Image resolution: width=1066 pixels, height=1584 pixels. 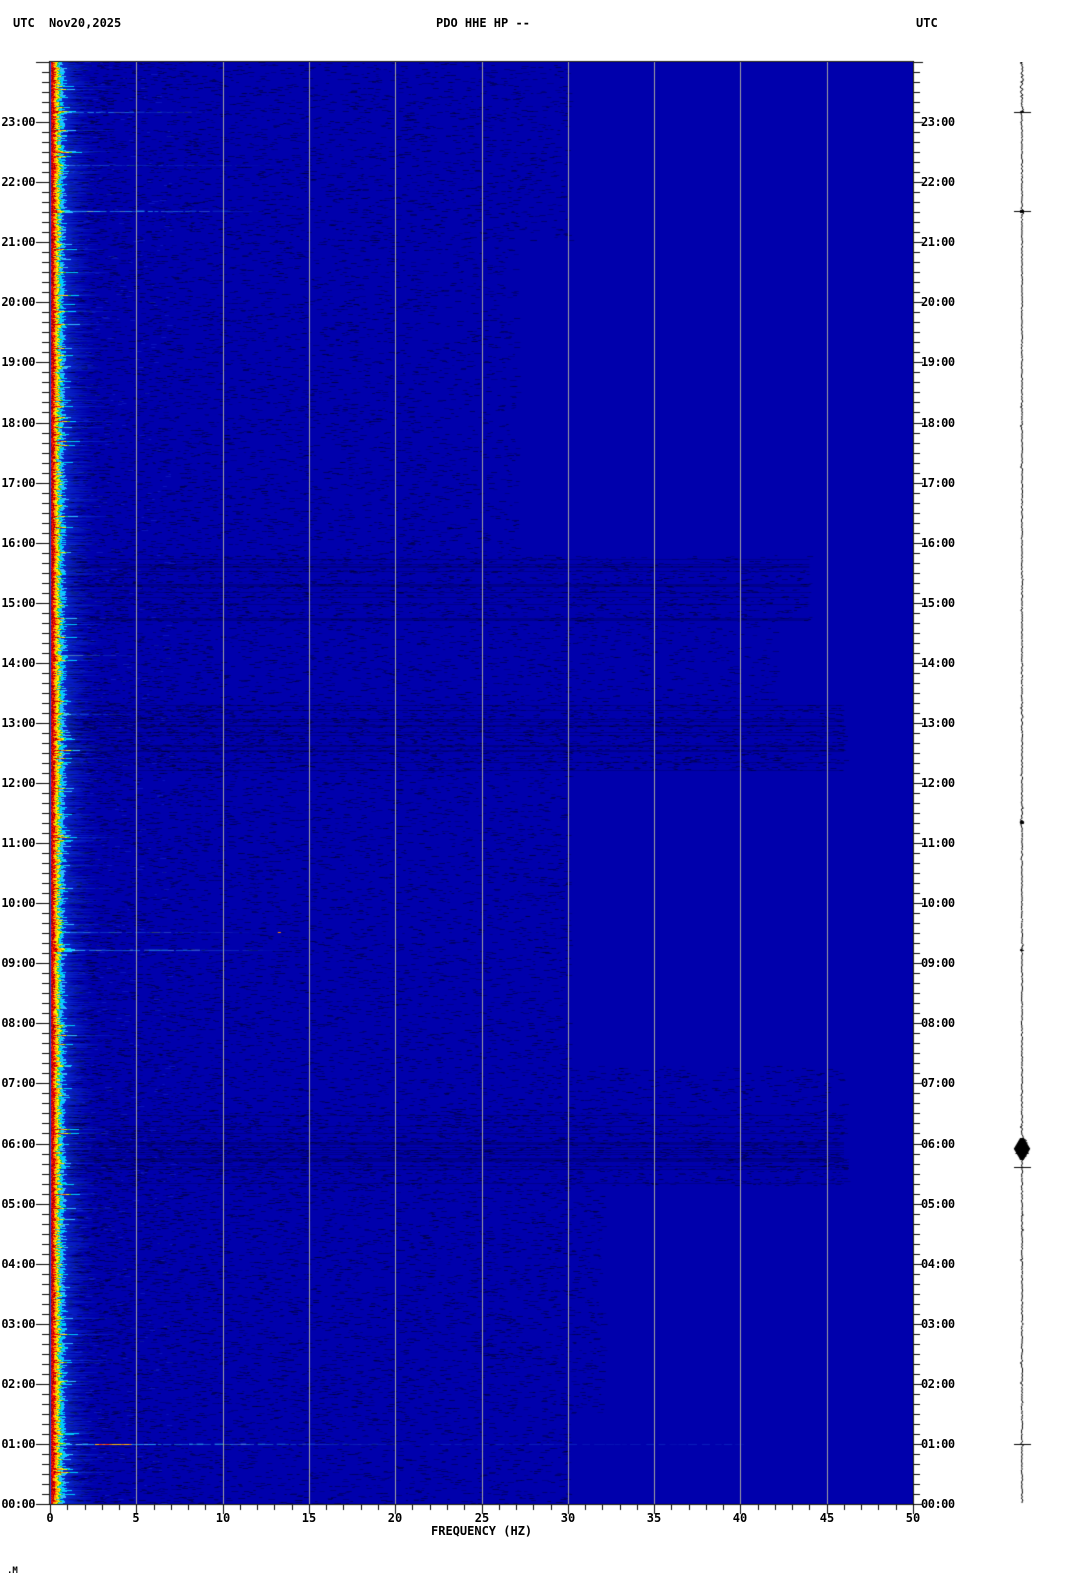 I want to click on hour-label-right: 13:00, so click(x=938, y=723).